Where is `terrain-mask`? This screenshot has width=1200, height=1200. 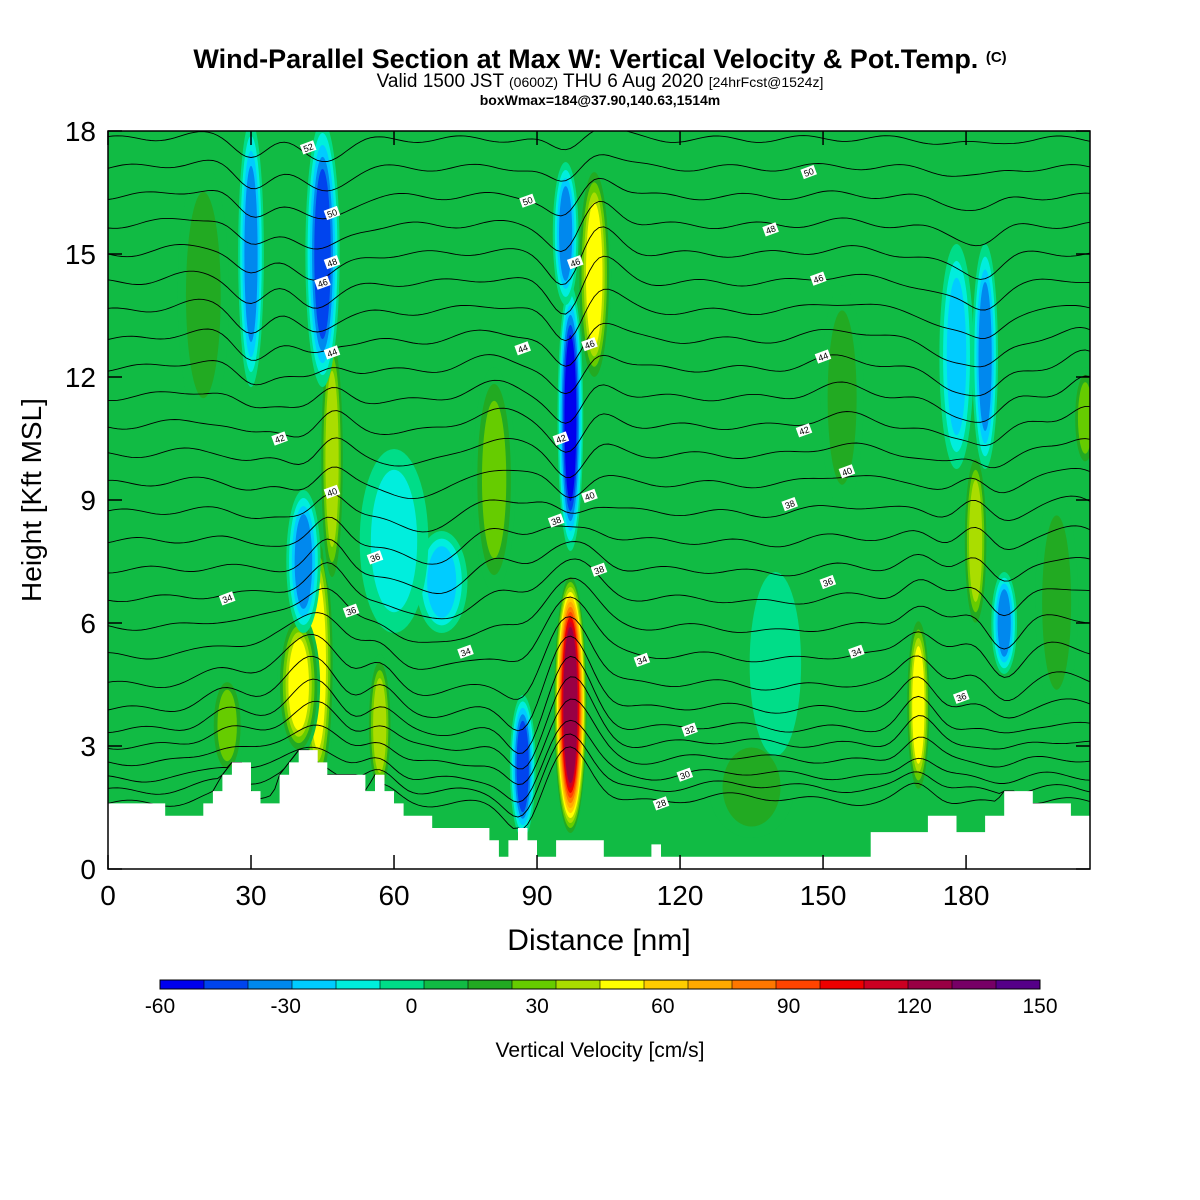
terrain-mask is located at coordinates (599, 809).